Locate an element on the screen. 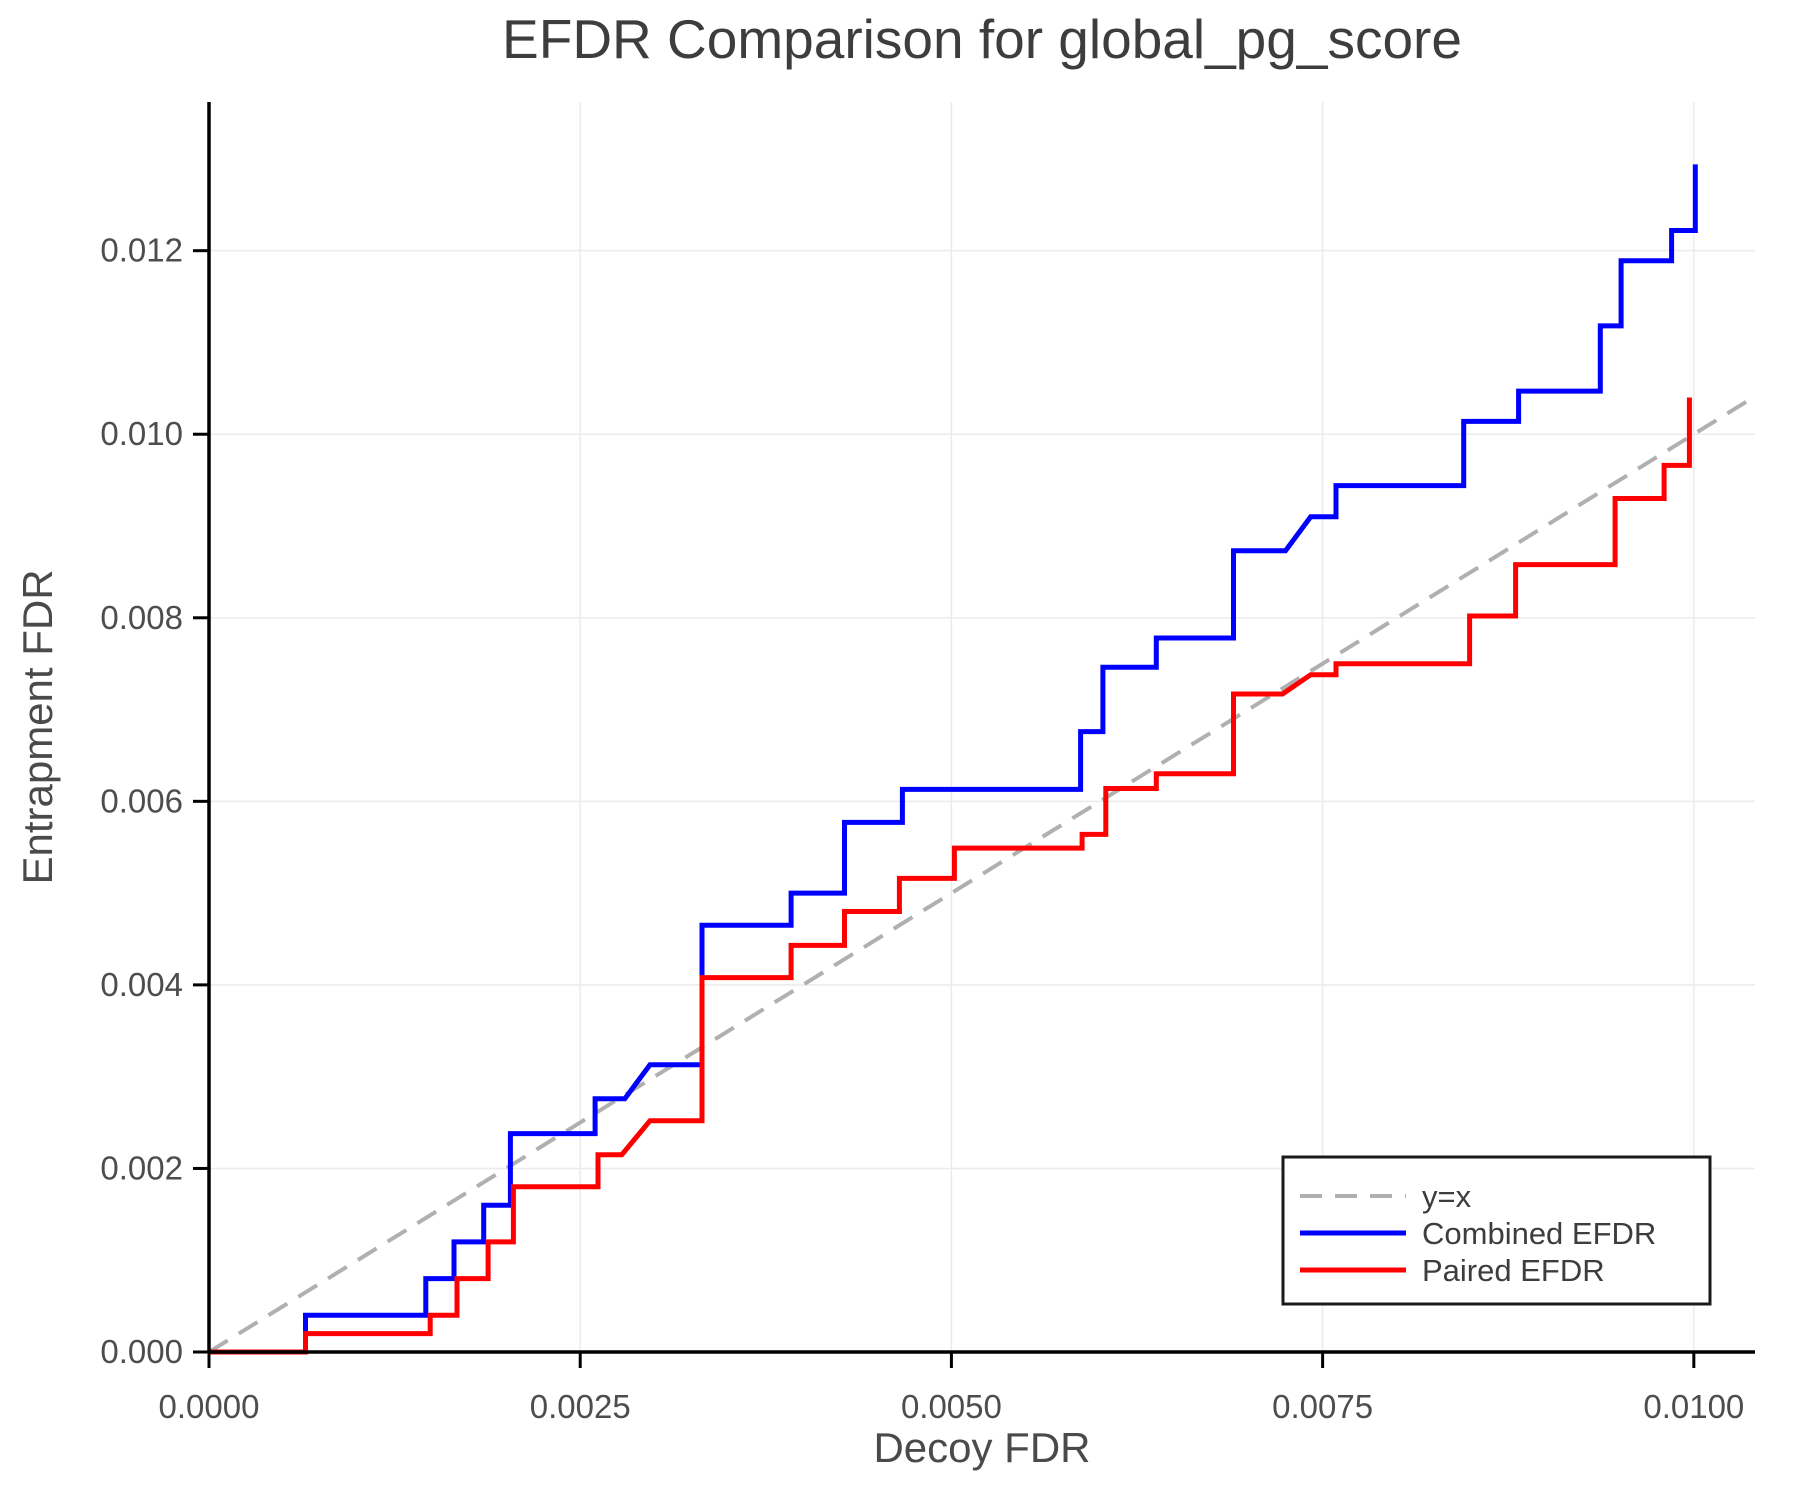 The width and height of the screenshot is (1800, 1500). y-tick-label: 0.006 is located at coordinates (141, 800).